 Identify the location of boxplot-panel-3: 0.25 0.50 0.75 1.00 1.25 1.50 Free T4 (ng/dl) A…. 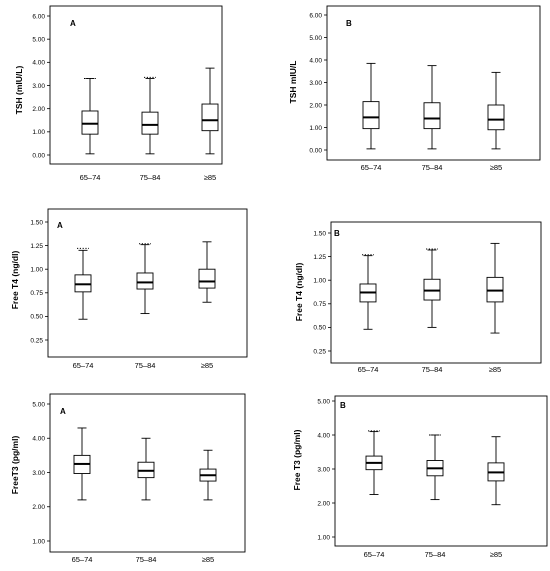
(129, 289).